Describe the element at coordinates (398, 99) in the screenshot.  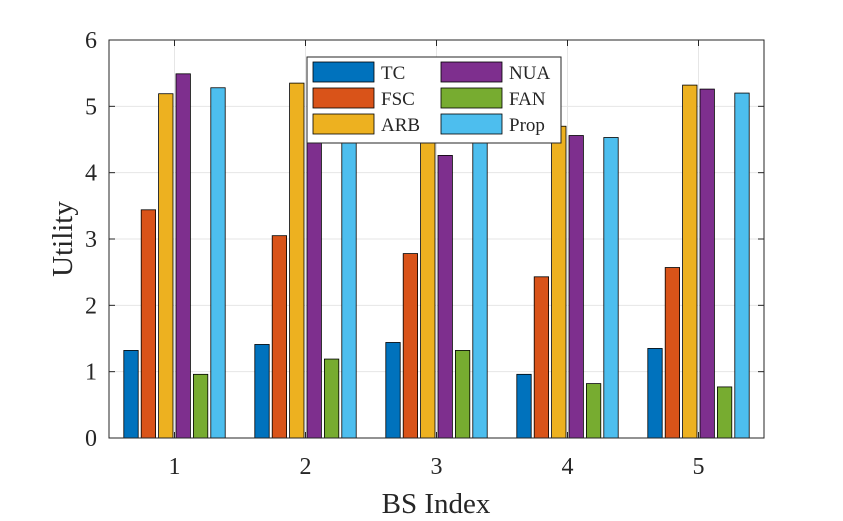
I see `legend-label-fsc: FSC` at that location.